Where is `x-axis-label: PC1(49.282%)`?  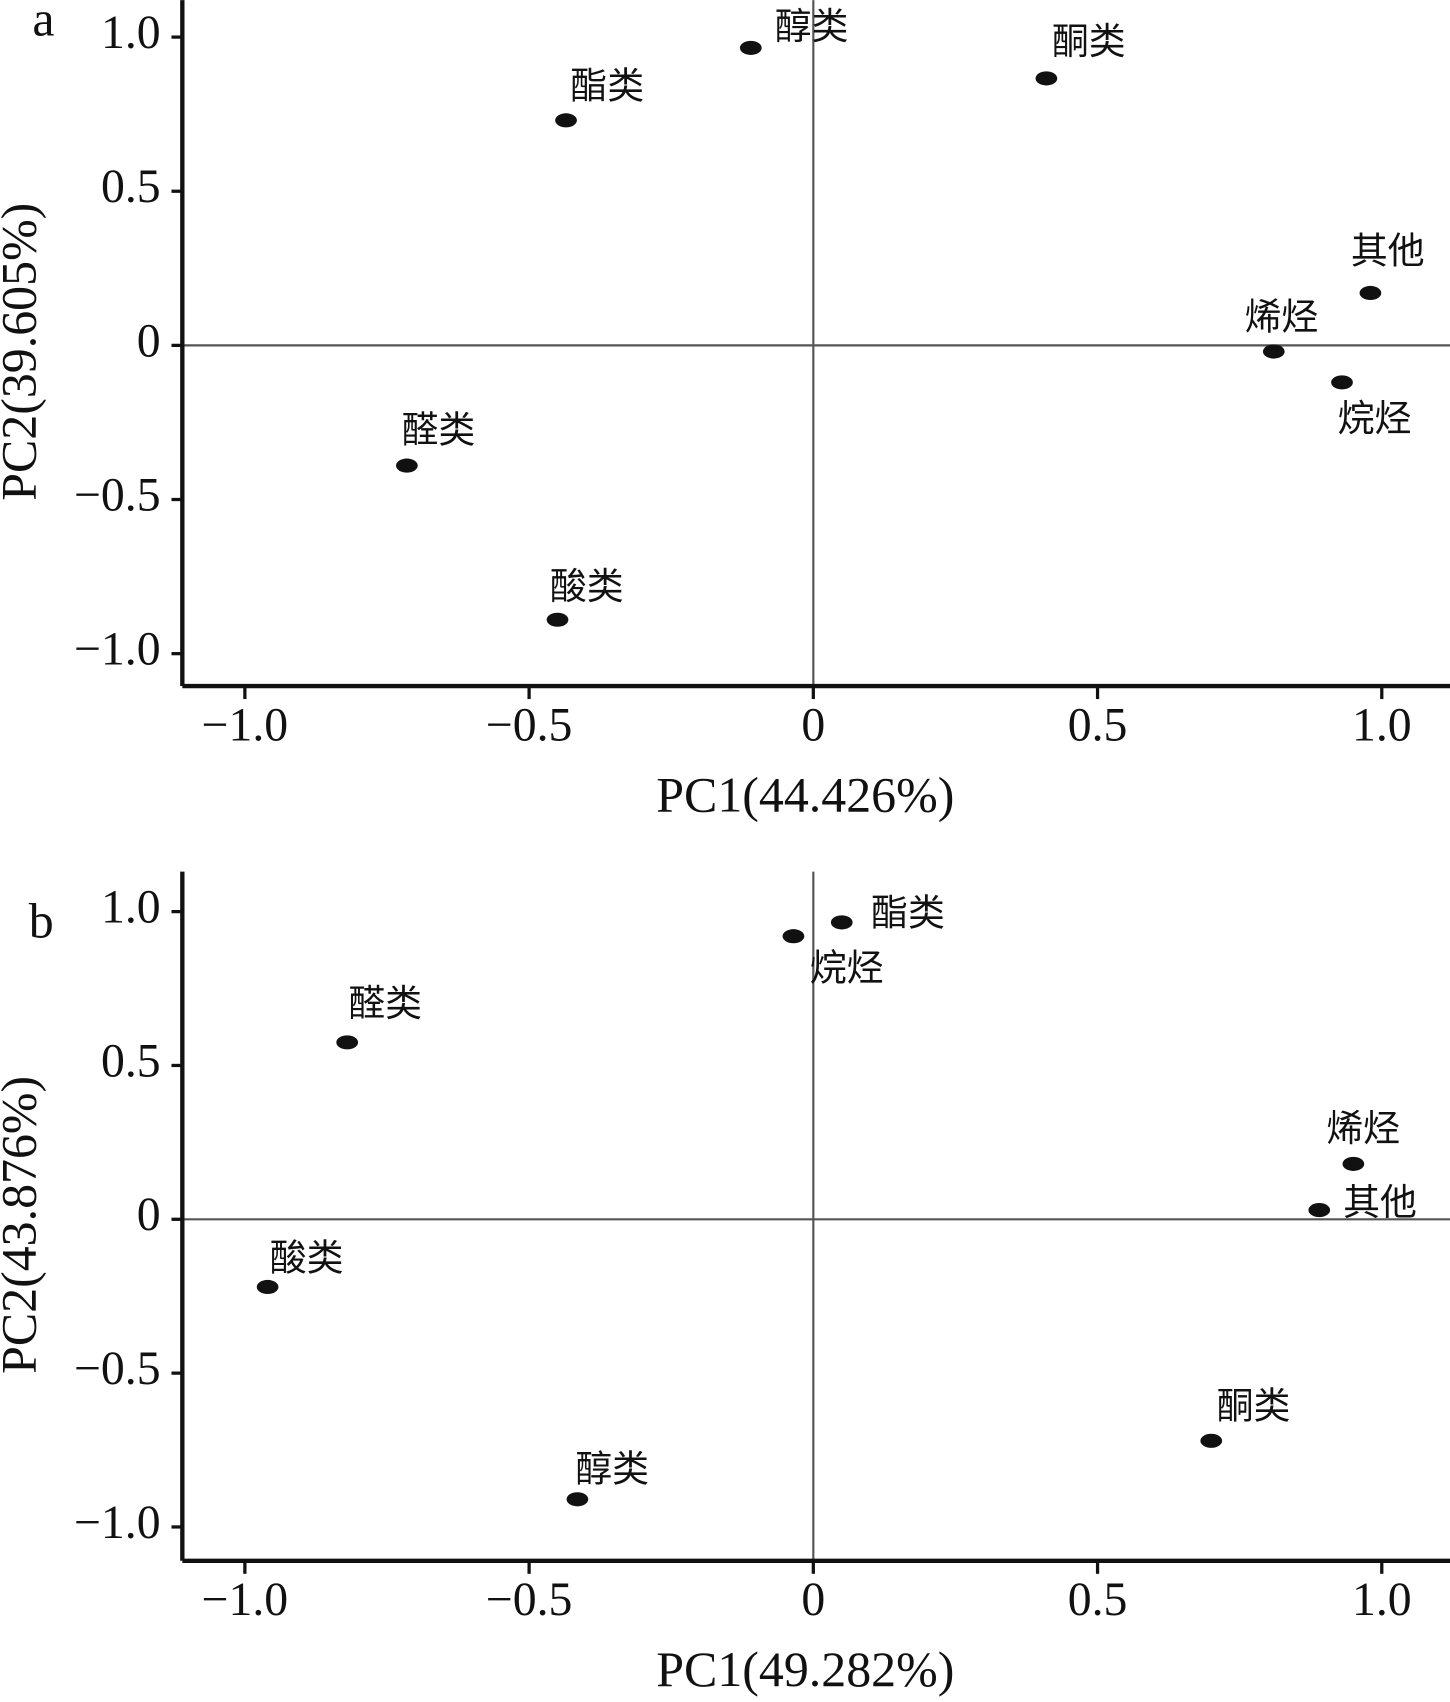
x-axis-label: PC1(49.282%) is located at coordinates (805, 1669).